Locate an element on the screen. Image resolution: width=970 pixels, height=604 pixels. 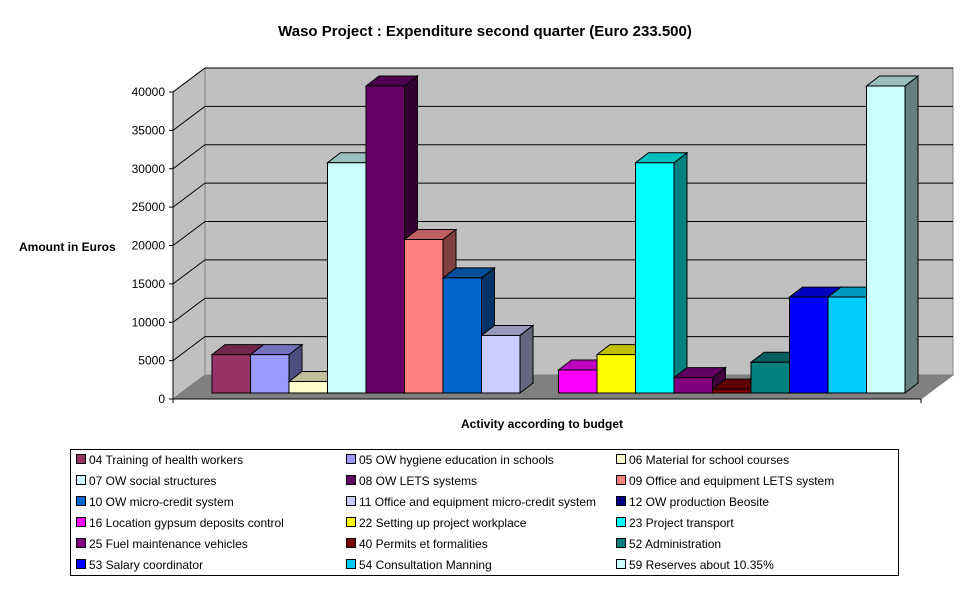
y-tick-label: 0 is located at coordinates (161, 399).